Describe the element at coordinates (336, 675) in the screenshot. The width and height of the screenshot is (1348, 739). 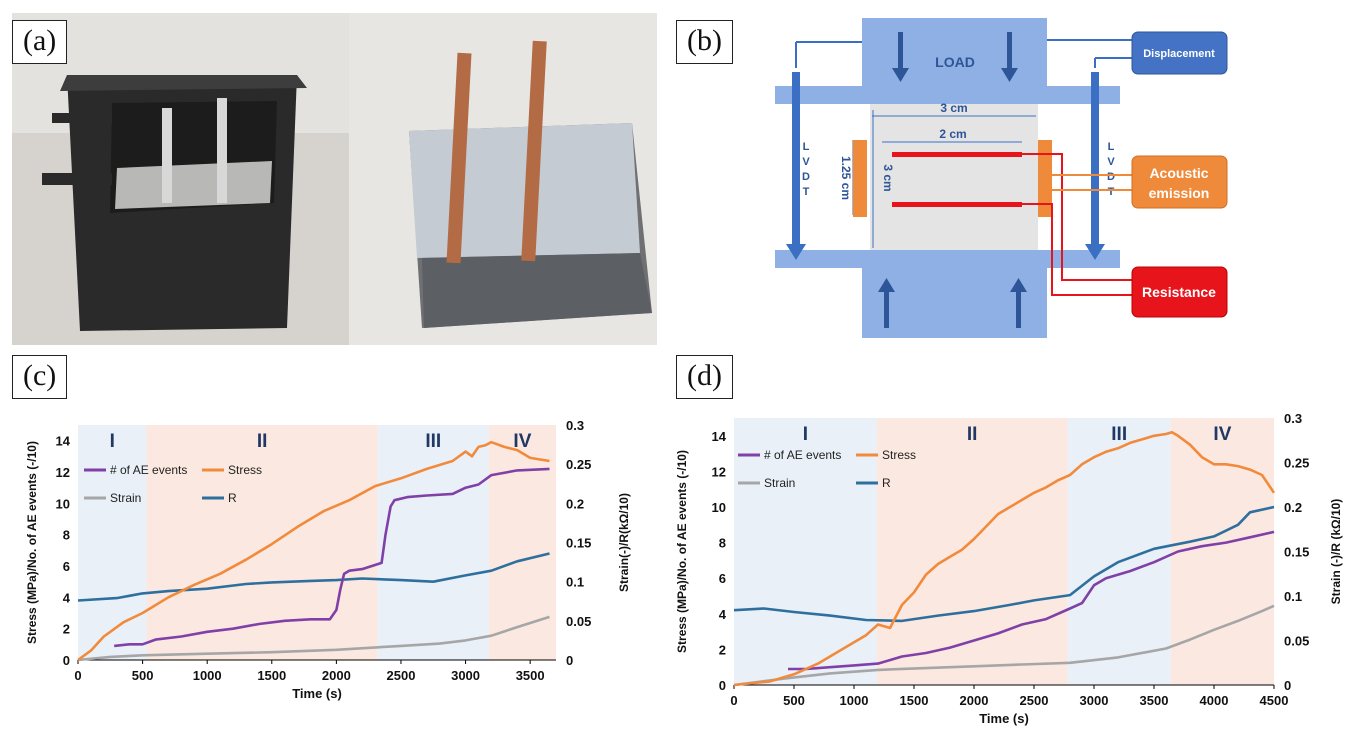
I see `x-tick-label: 2000` at that location.